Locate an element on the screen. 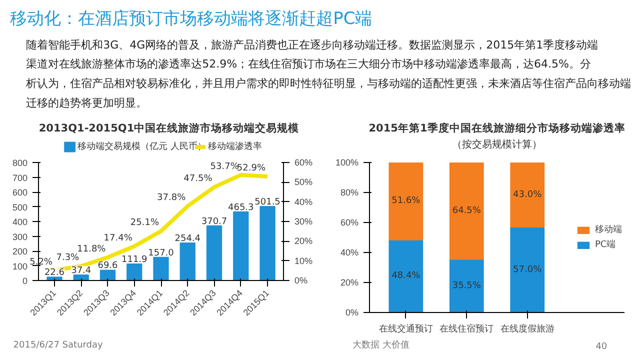 This screenshot has height=360, width=640. chart-subtitle: （按交易规模计算） is located at coordinates (497, 144).